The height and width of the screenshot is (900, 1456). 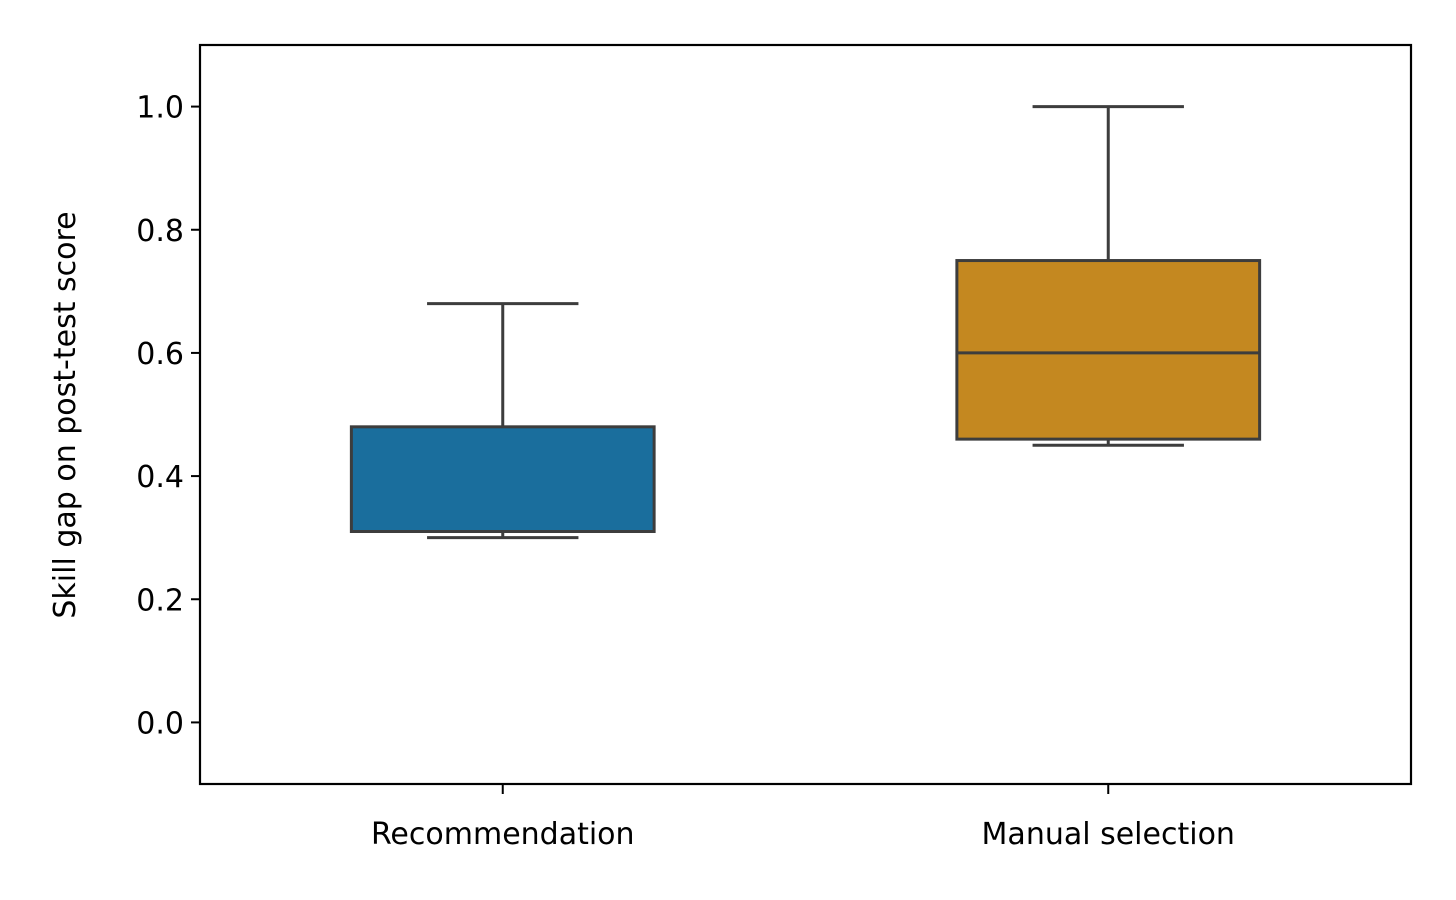 I want to click on y-tick-label: 0.8, so click(x=160, y=231).